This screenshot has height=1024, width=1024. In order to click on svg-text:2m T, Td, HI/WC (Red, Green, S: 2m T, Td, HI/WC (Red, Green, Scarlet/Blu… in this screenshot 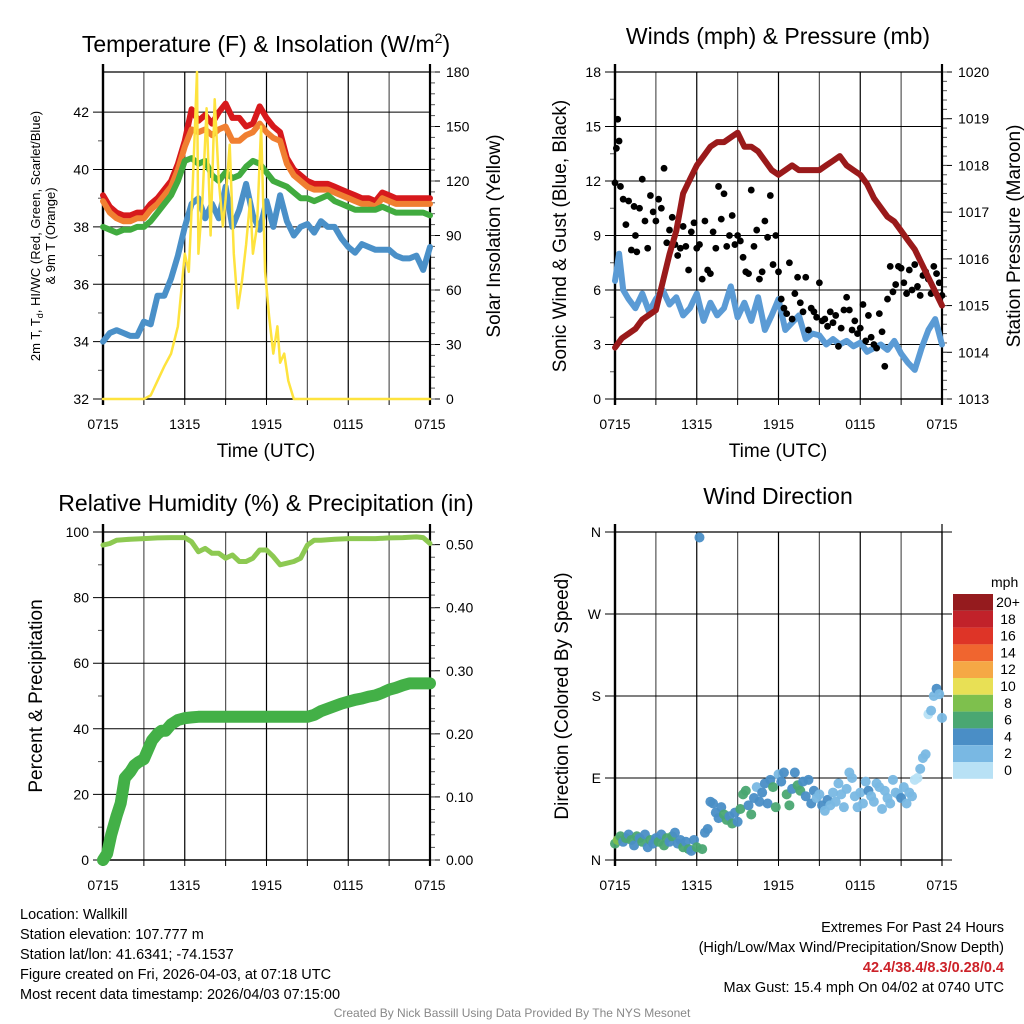, I will do `click(36, 236)`.